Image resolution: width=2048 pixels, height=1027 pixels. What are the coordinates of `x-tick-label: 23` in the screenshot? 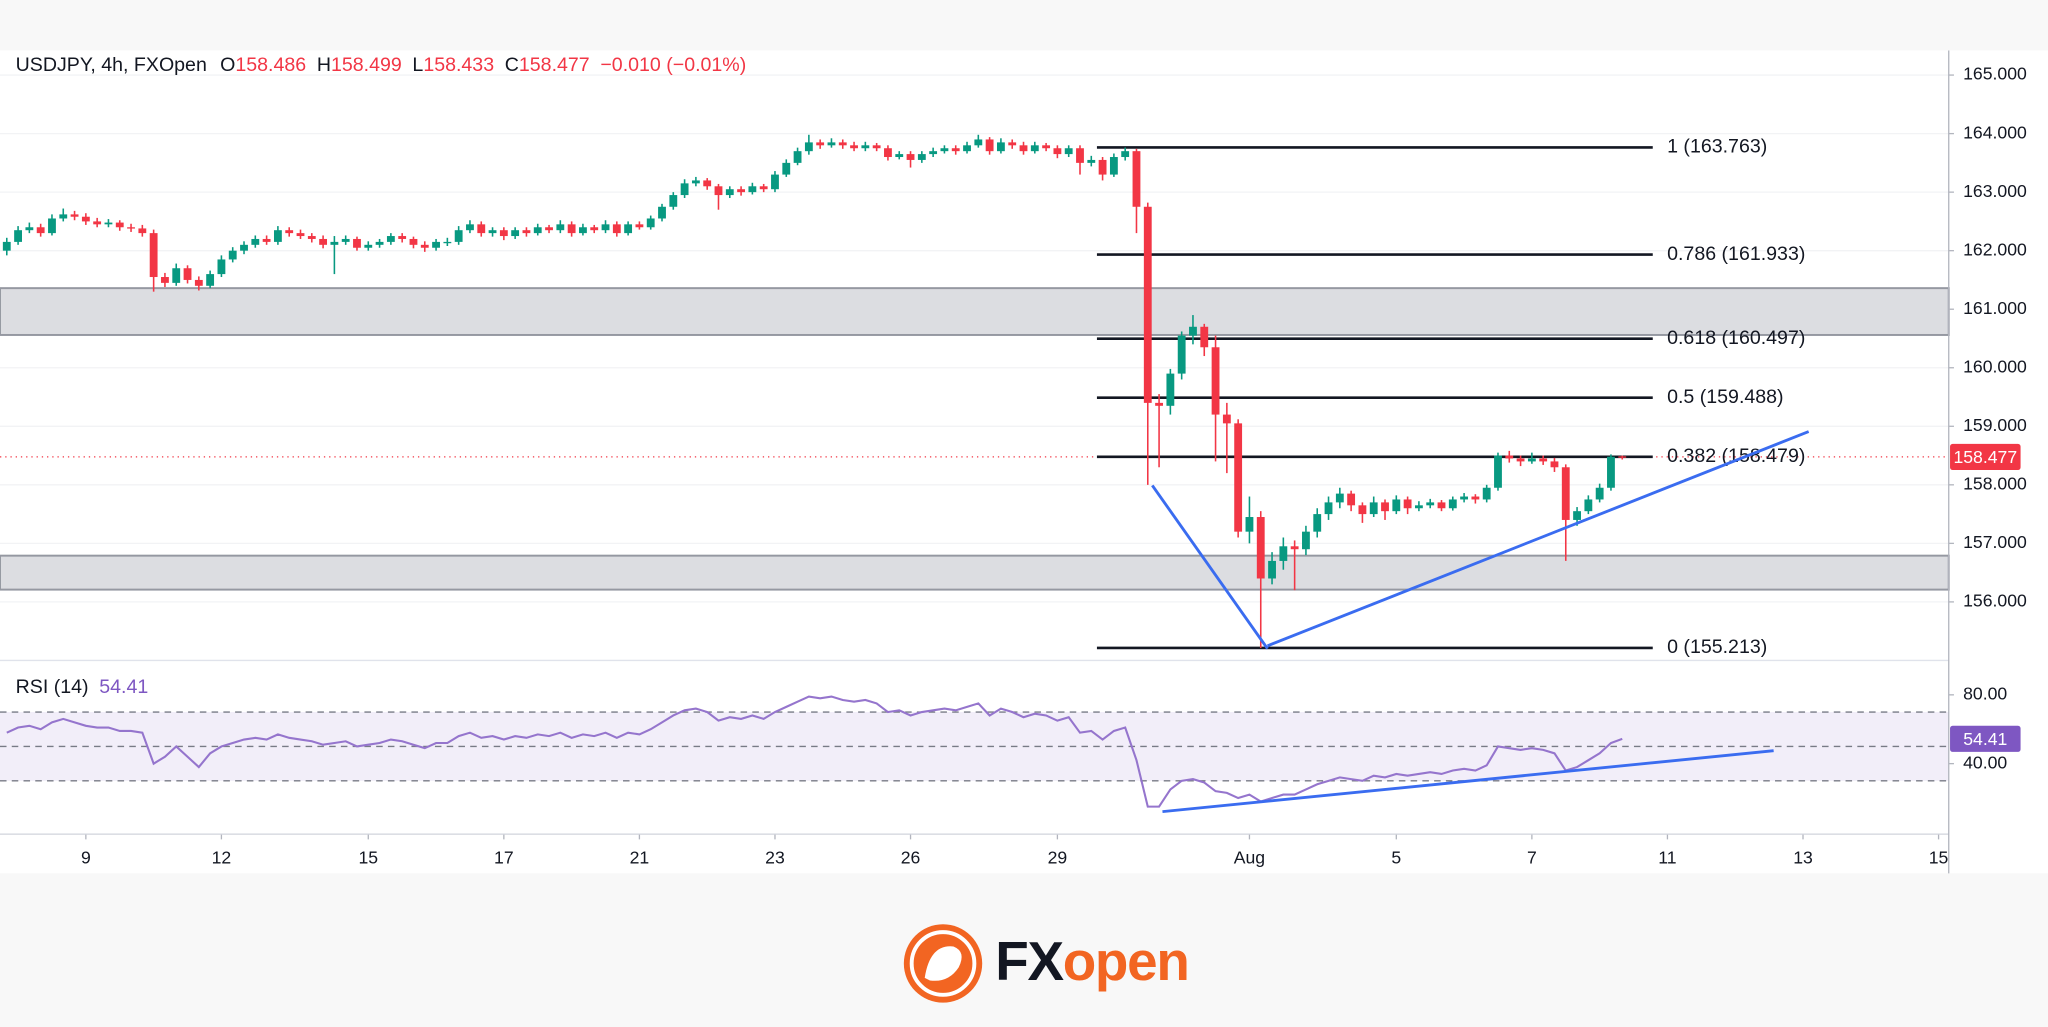 It's located at (775, 858).